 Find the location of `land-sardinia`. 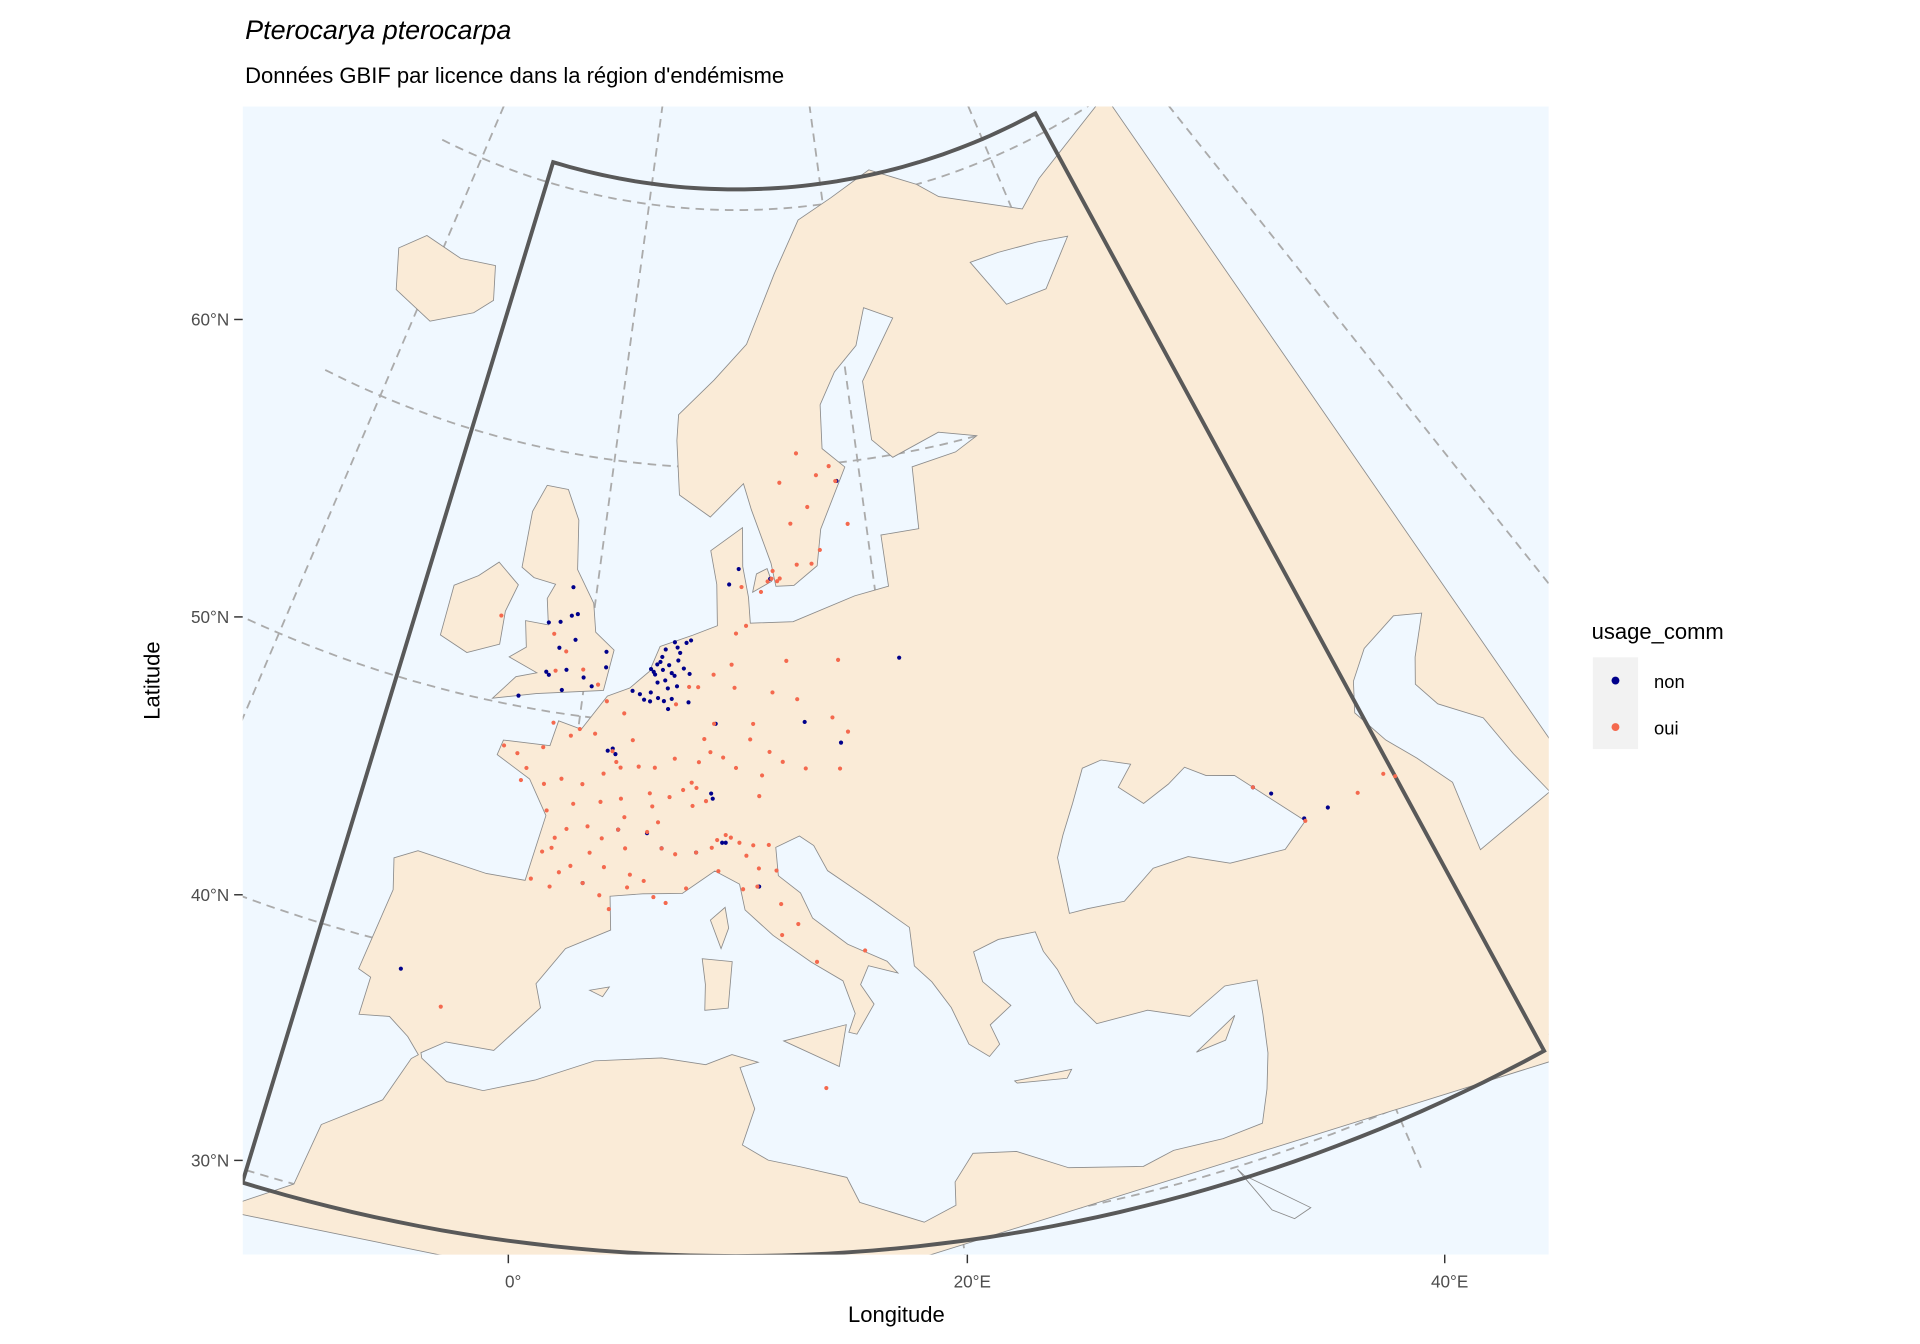

land-sardinia is located at coordinates (717, 984).